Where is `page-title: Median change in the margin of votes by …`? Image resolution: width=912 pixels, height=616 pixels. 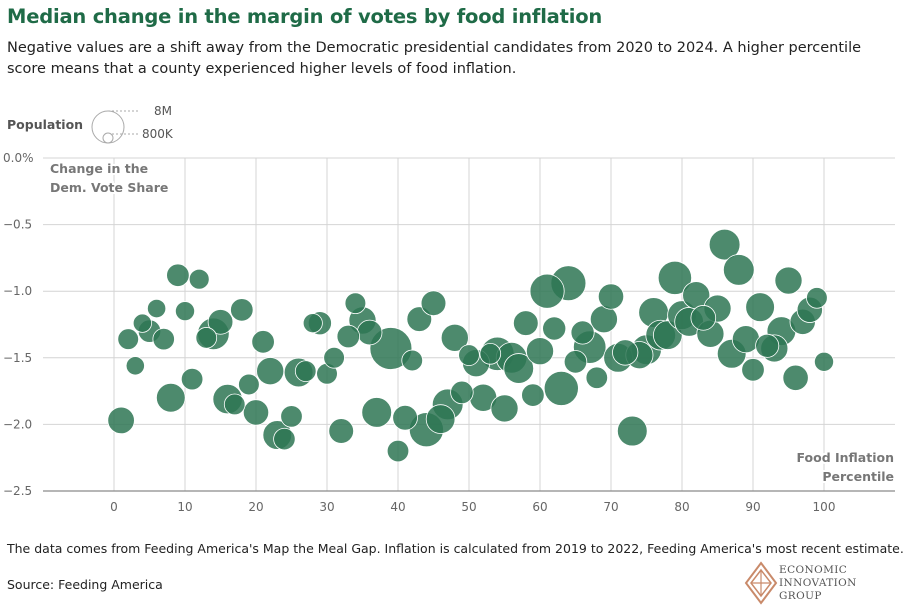
page-title: Median change in the margin of votes by … is located at coordinates (305, 16).